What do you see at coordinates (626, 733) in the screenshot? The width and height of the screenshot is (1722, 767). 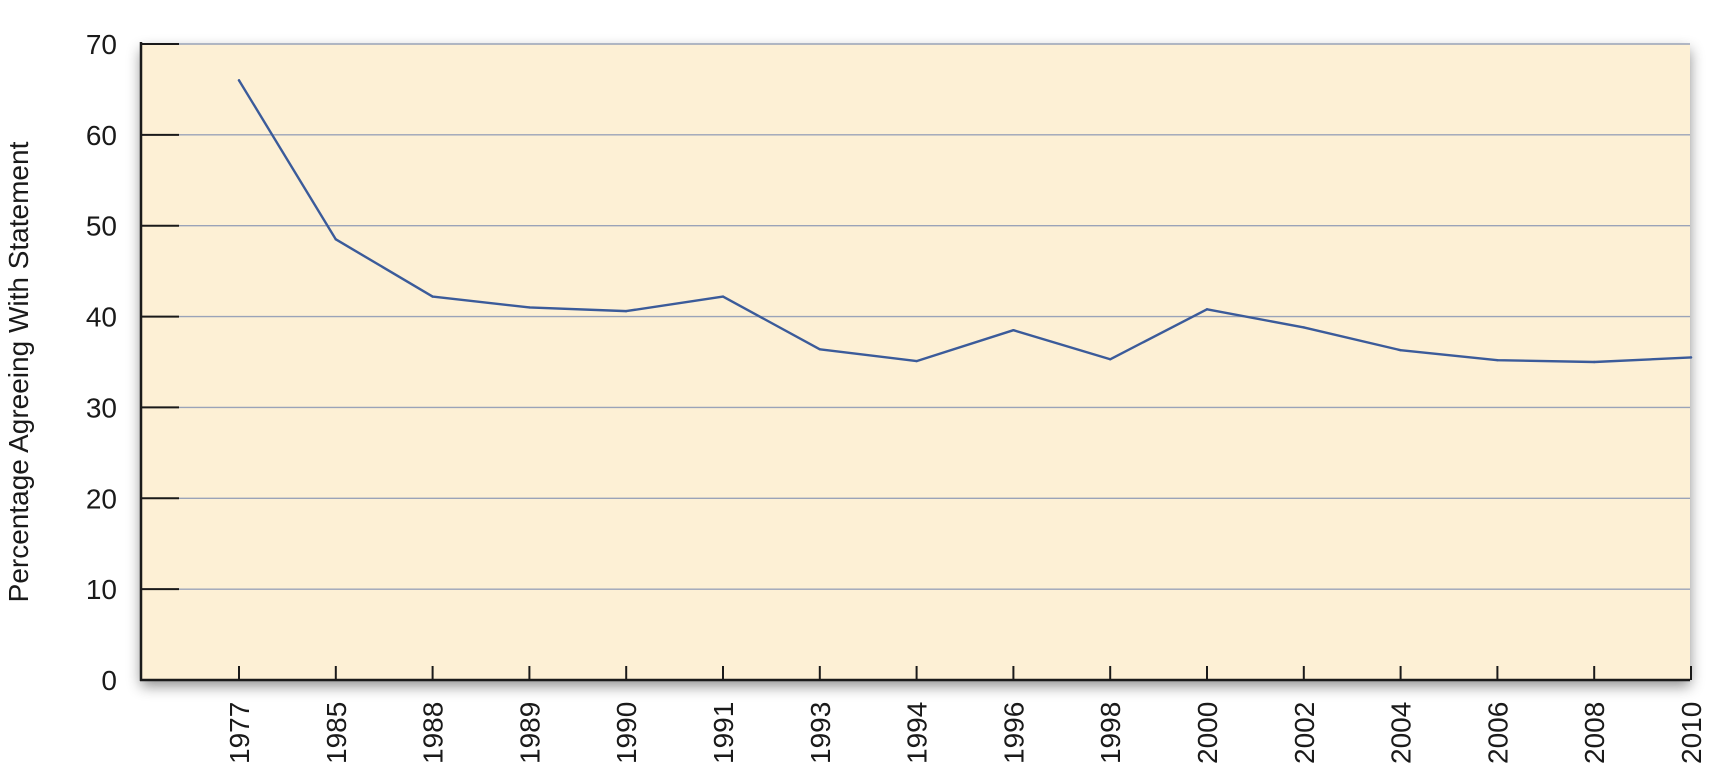 I see `x-tick-label: 1990` at bounding box center [626, 733].